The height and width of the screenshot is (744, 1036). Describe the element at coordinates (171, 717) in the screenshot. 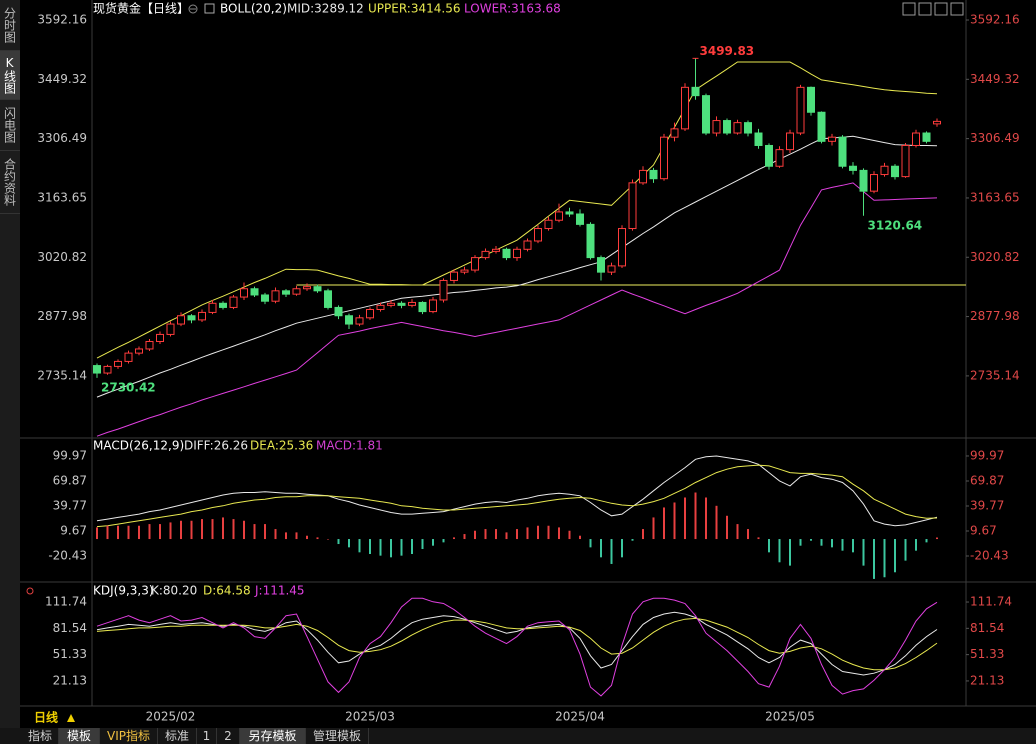

I see `x-tick-label: 2025/02` at that location.